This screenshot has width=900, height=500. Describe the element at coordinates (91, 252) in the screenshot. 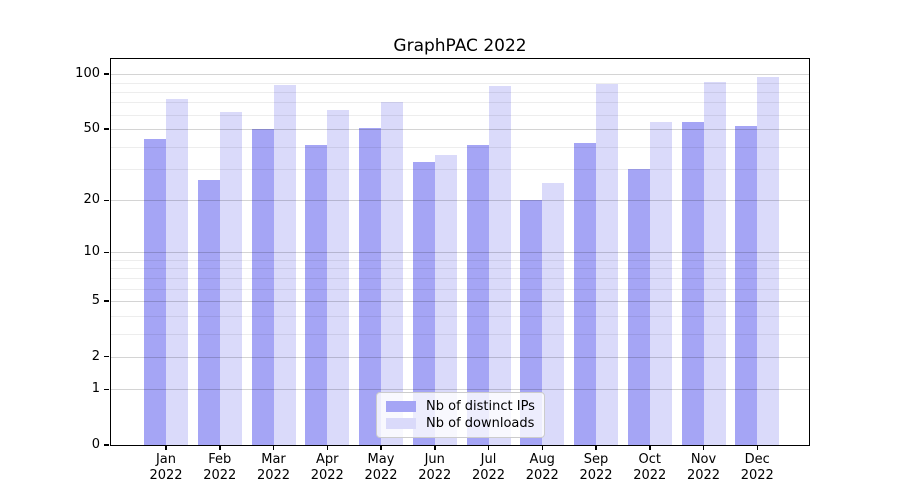

I see `y-tick-label-10: 10` at that location.